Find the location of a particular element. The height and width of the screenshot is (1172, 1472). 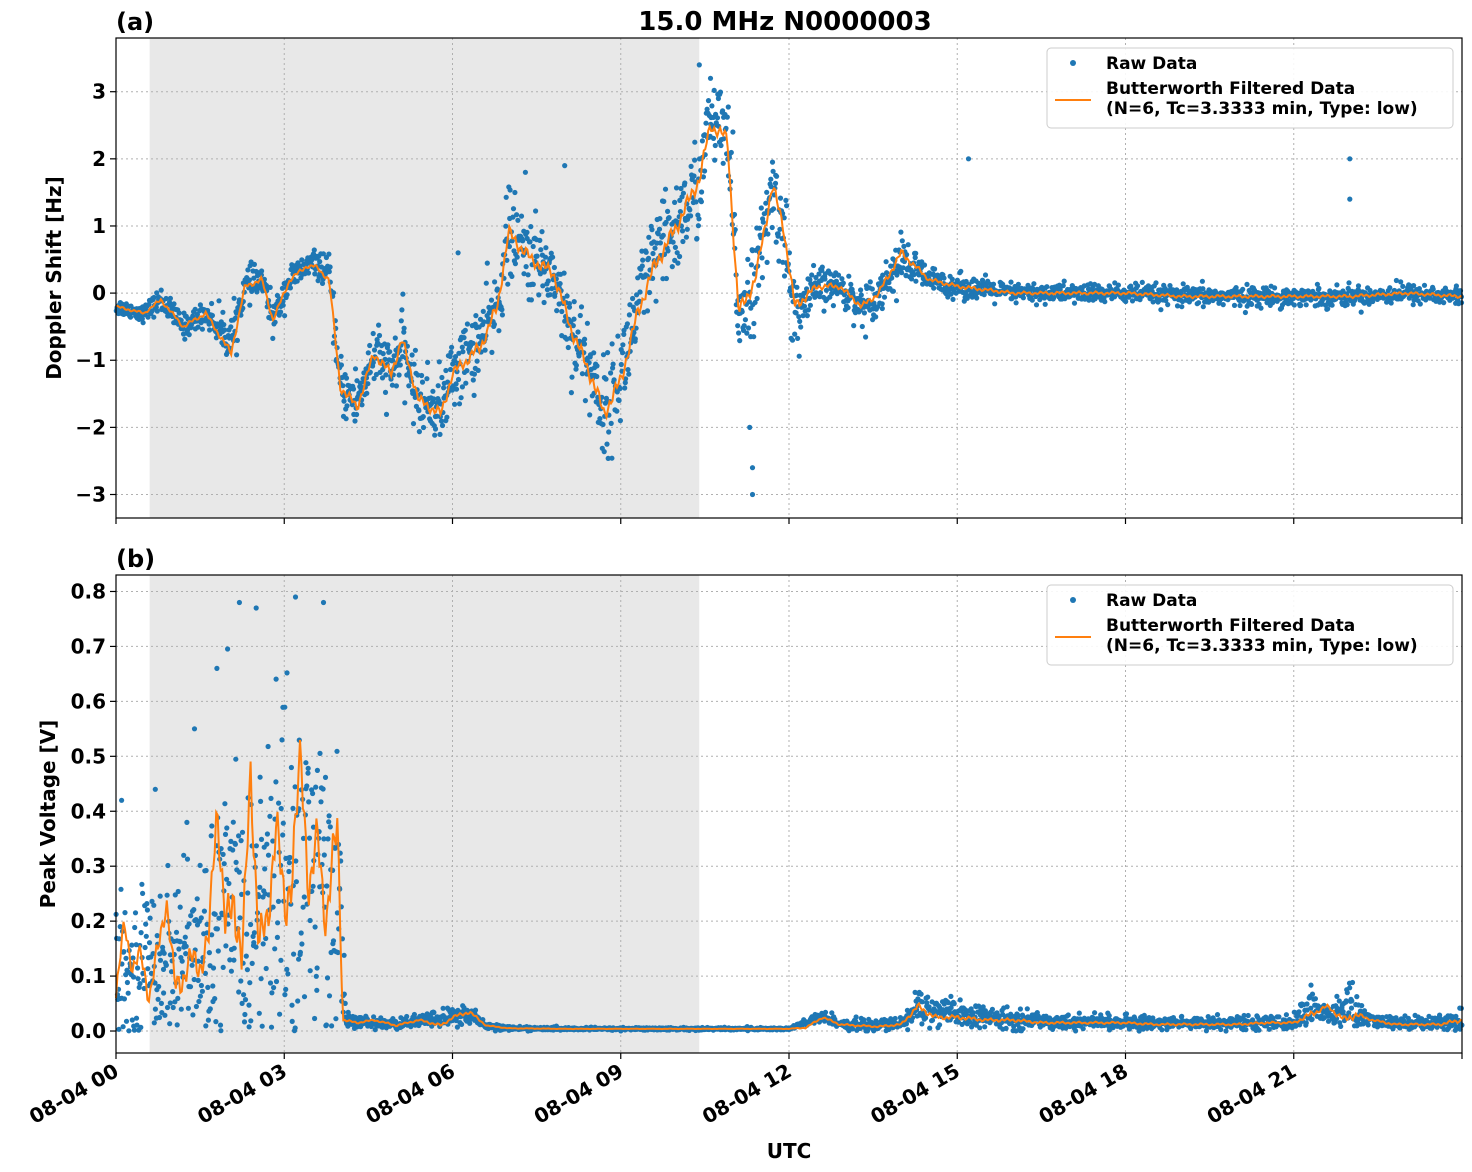

y-tick-label: −3 is located at coordinates (90, 495).